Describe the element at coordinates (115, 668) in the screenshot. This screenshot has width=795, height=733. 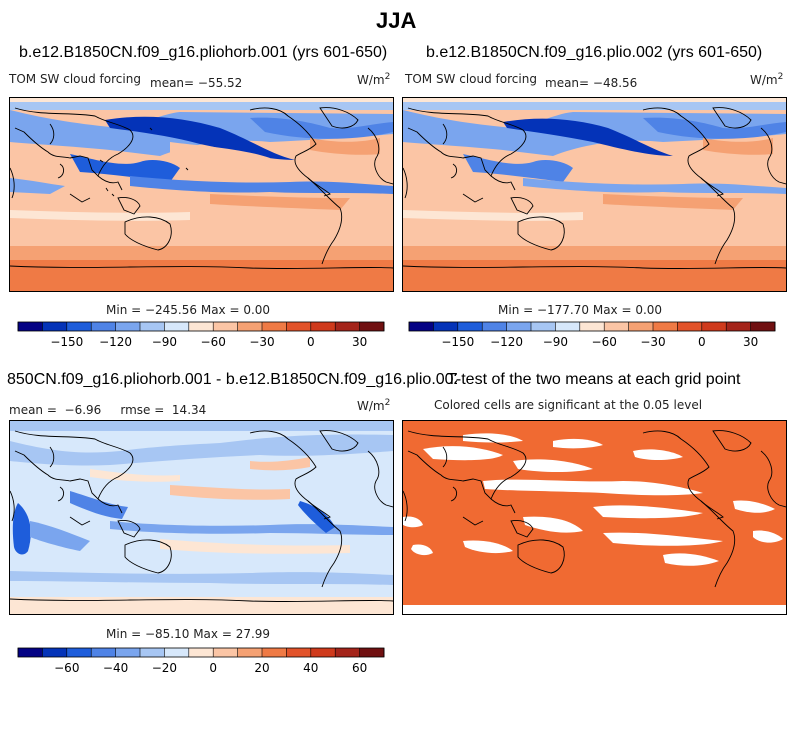
I see `colorbar-tick-label: −40` at that location.